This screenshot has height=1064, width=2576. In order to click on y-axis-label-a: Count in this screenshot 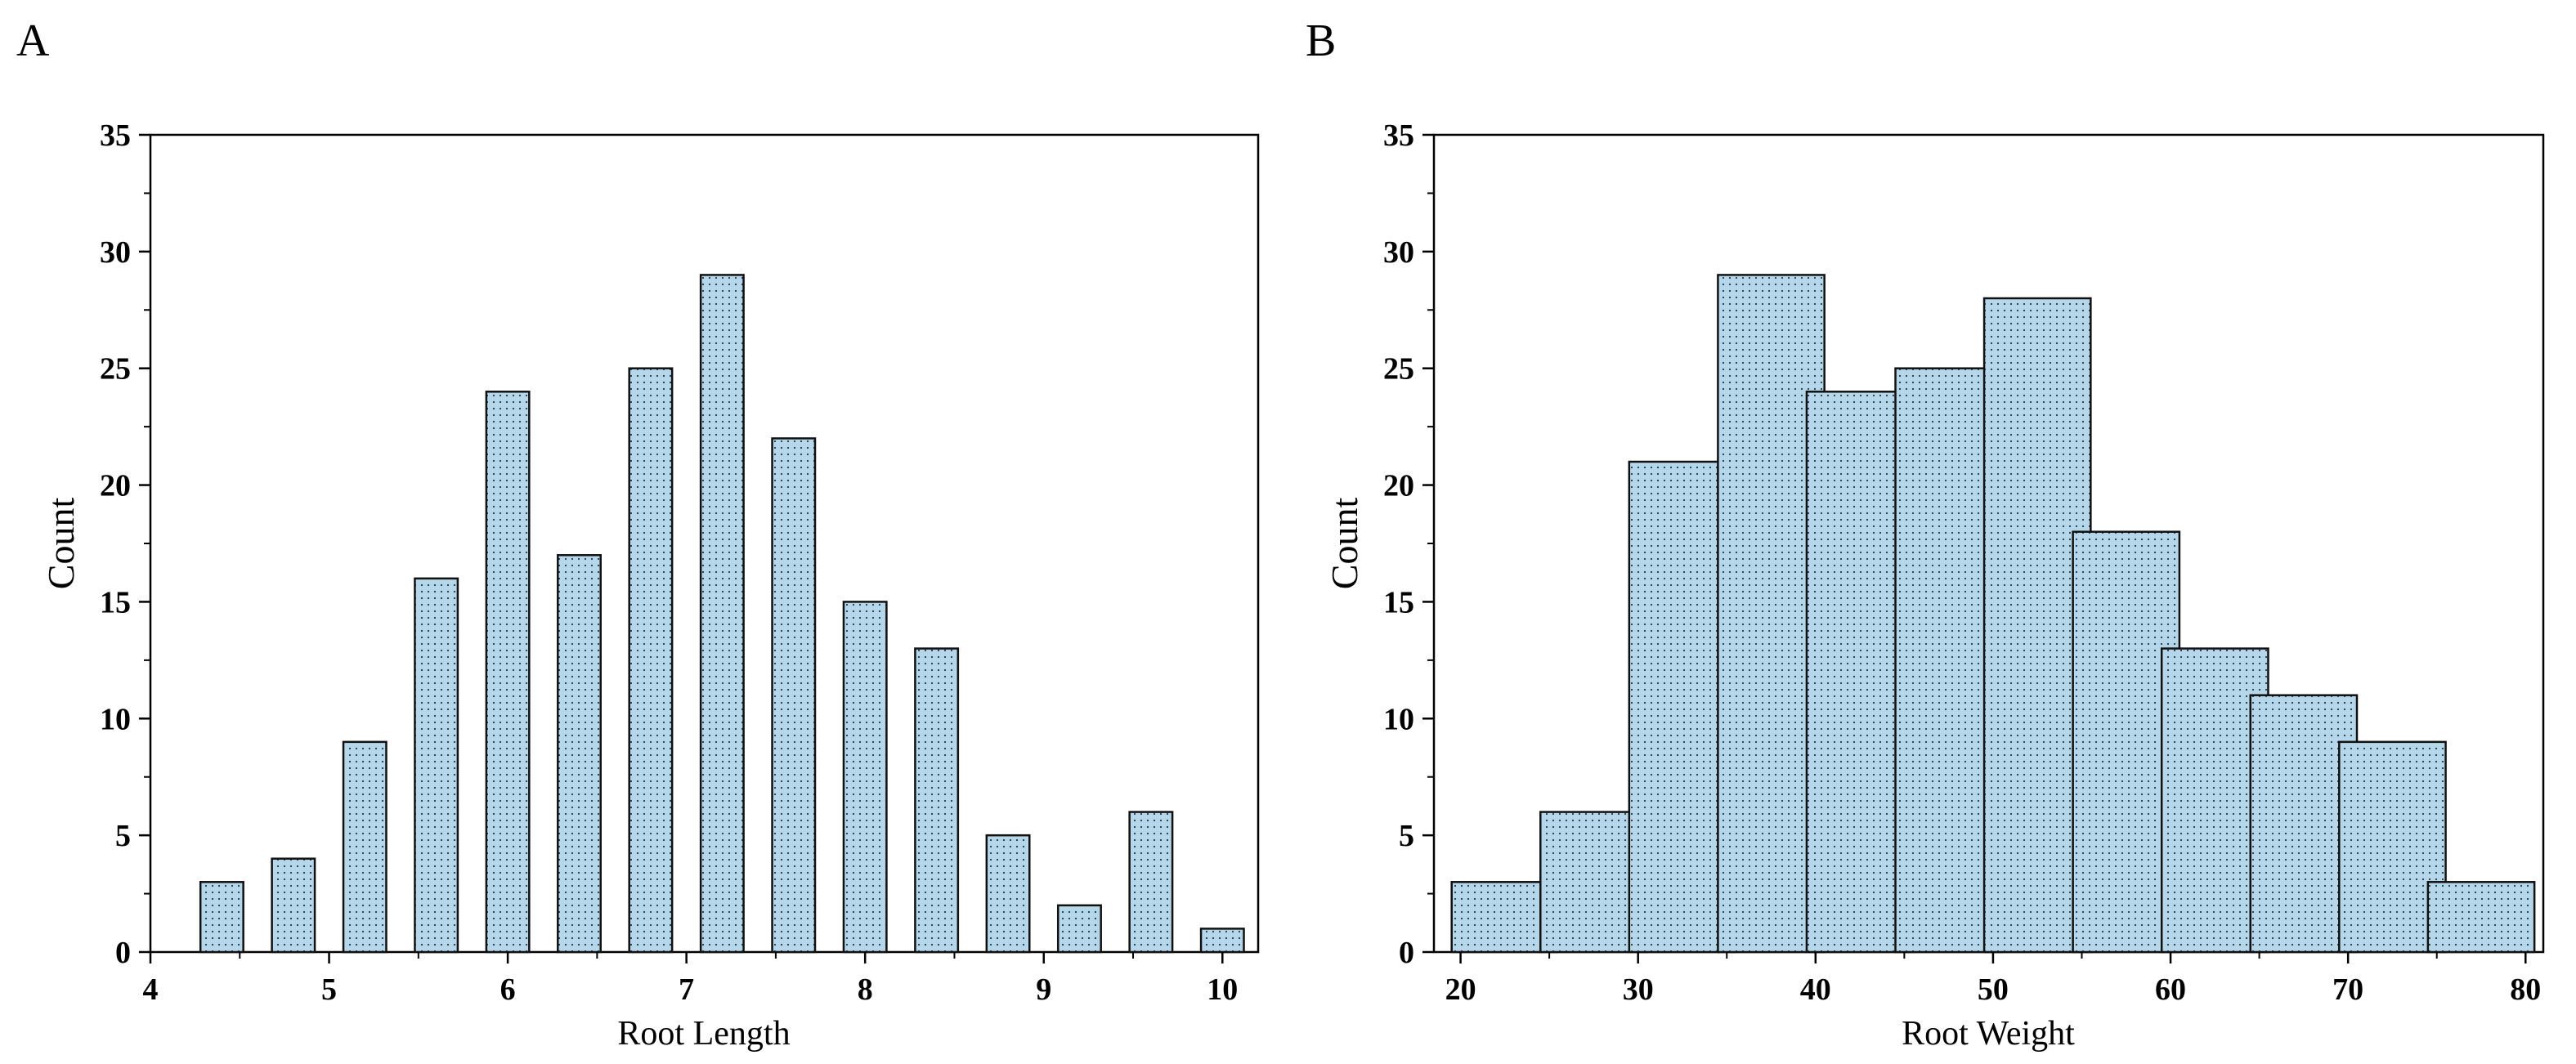, I will do `click(61, 544)`.